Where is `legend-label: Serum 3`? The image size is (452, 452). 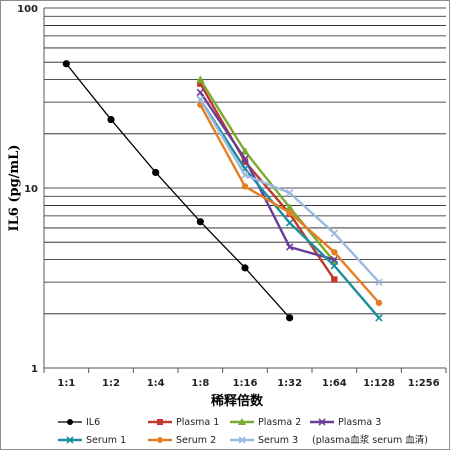 legend-label: Serum 3 is located at coordinates (278, 440).